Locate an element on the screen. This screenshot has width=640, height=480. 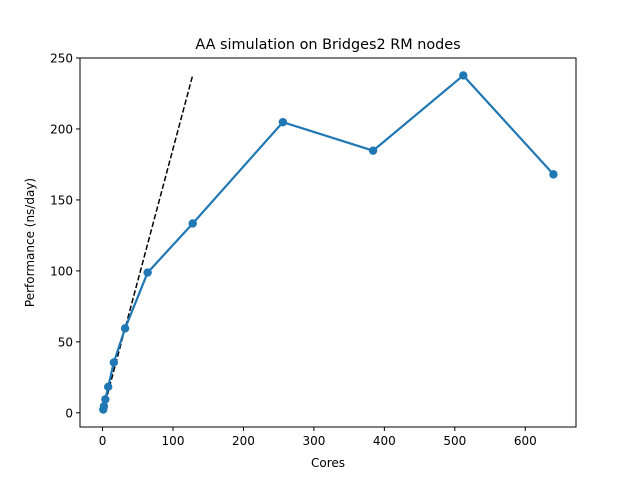
x-axis: 0 100 200 300 400 500 600 is located at coordinates (318, 437).